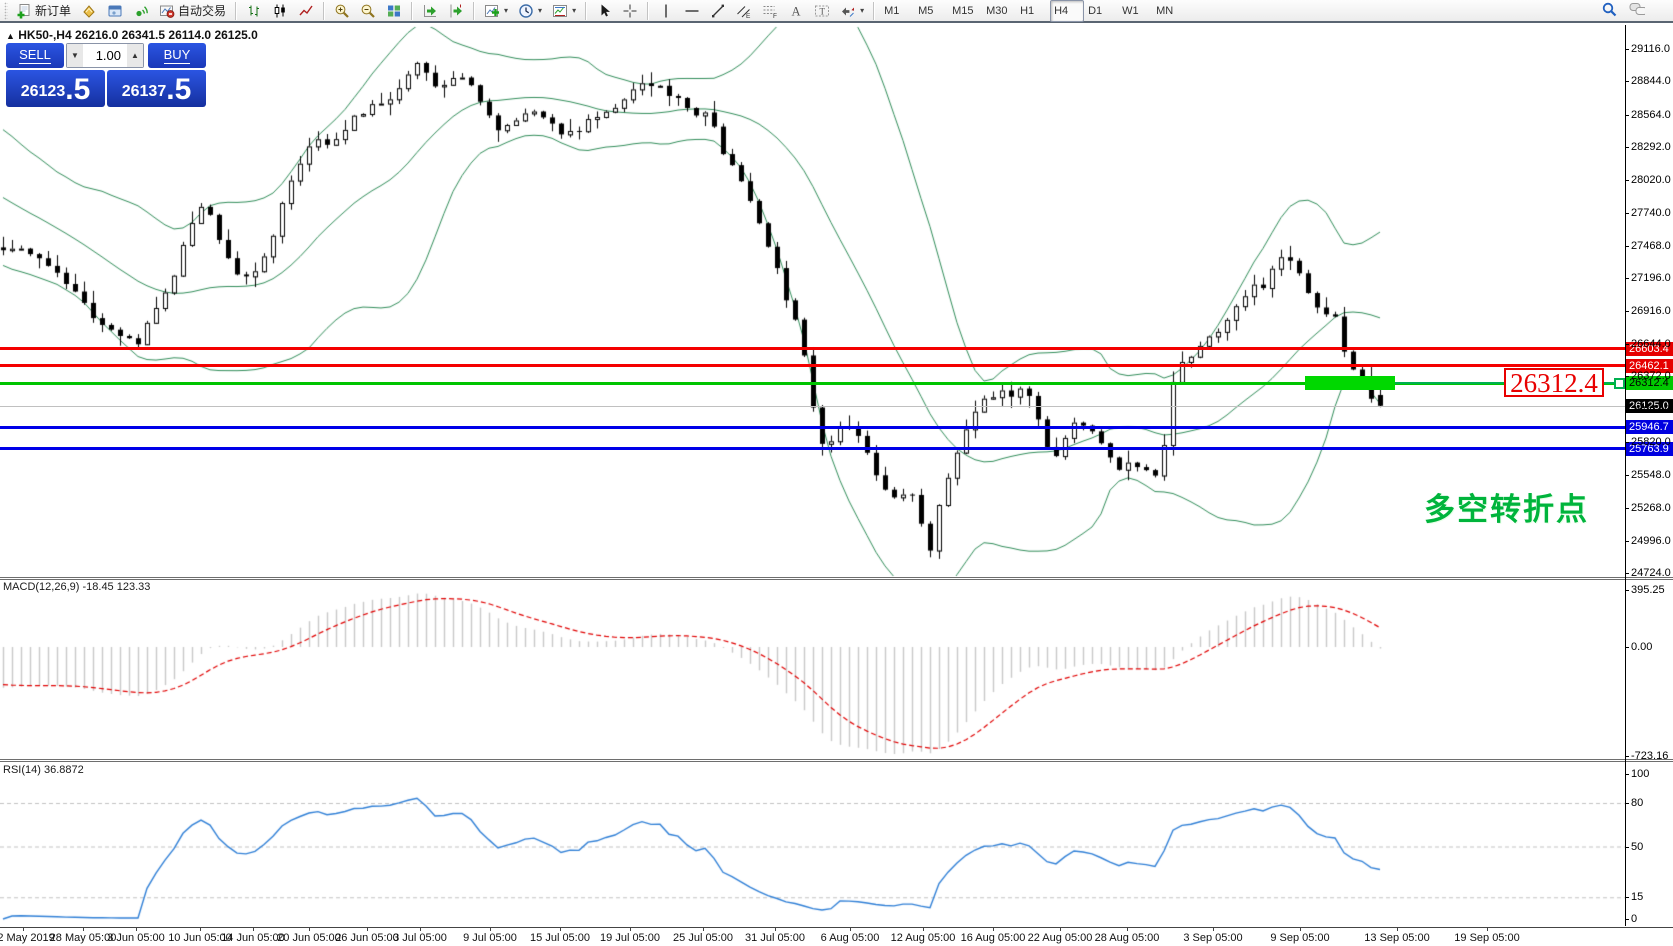  I want to click on line-chart-button, so click(306, 11).